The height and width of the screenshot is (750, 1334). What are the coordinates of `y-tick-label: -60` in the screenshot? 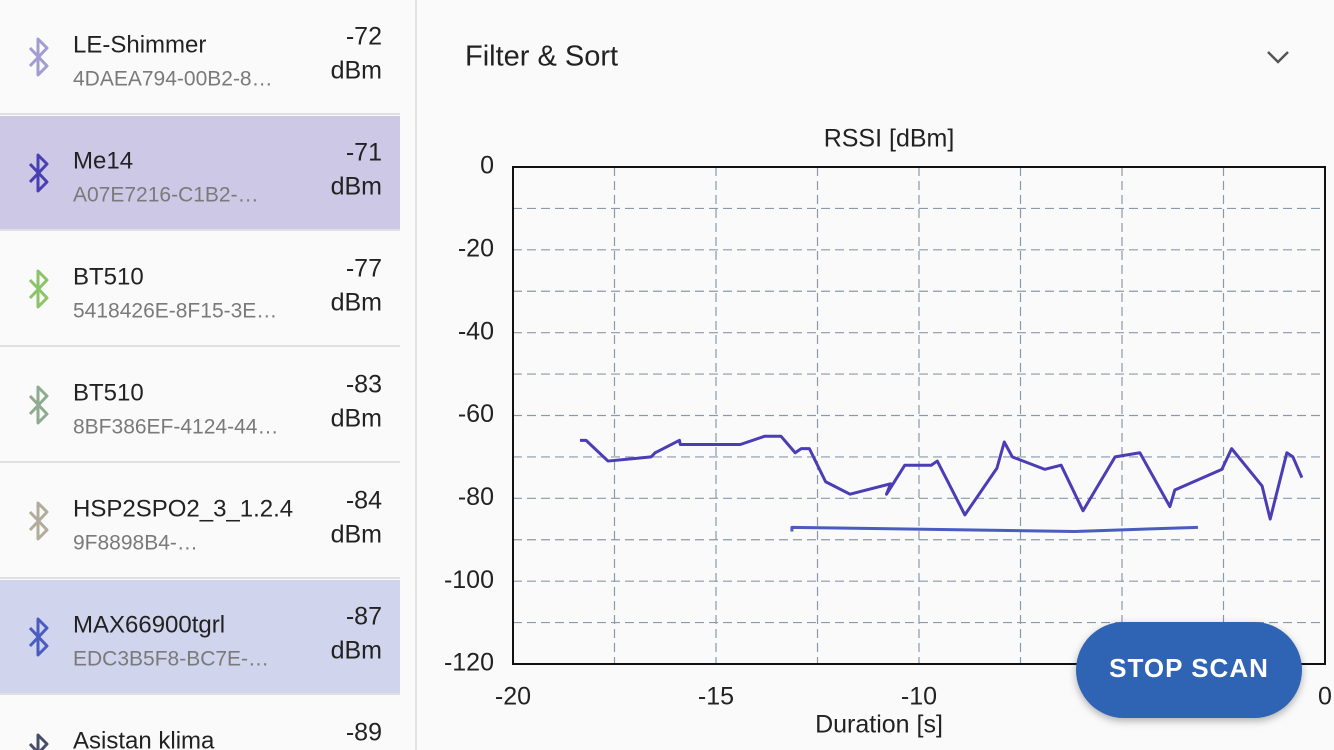 It's located at (476, 414).